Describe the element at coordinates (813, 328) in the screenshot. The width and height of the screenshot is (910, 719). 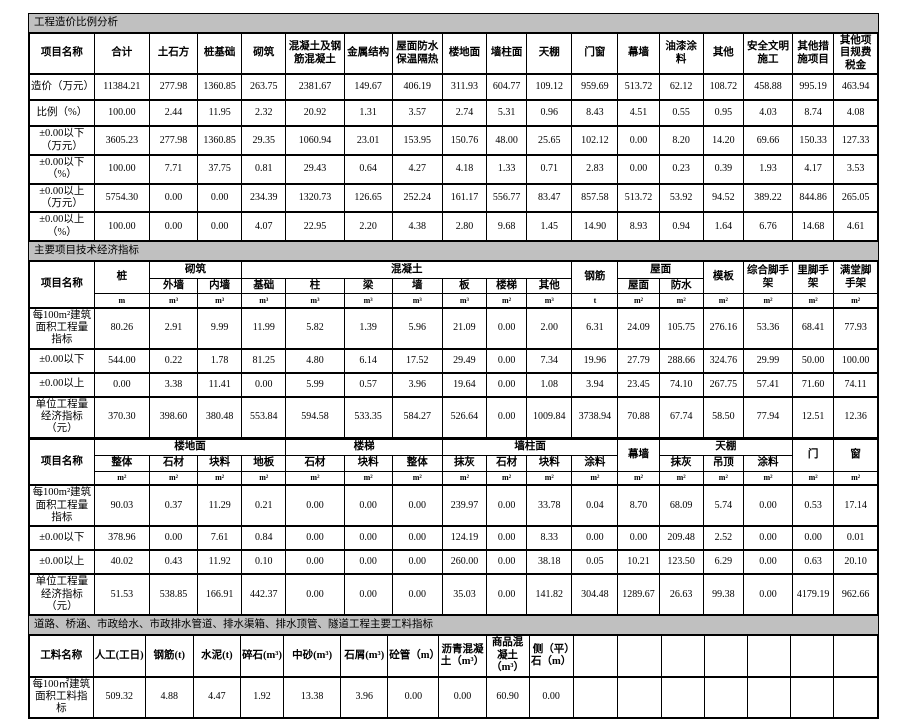
I see `value-cell: 68.41` at that location.